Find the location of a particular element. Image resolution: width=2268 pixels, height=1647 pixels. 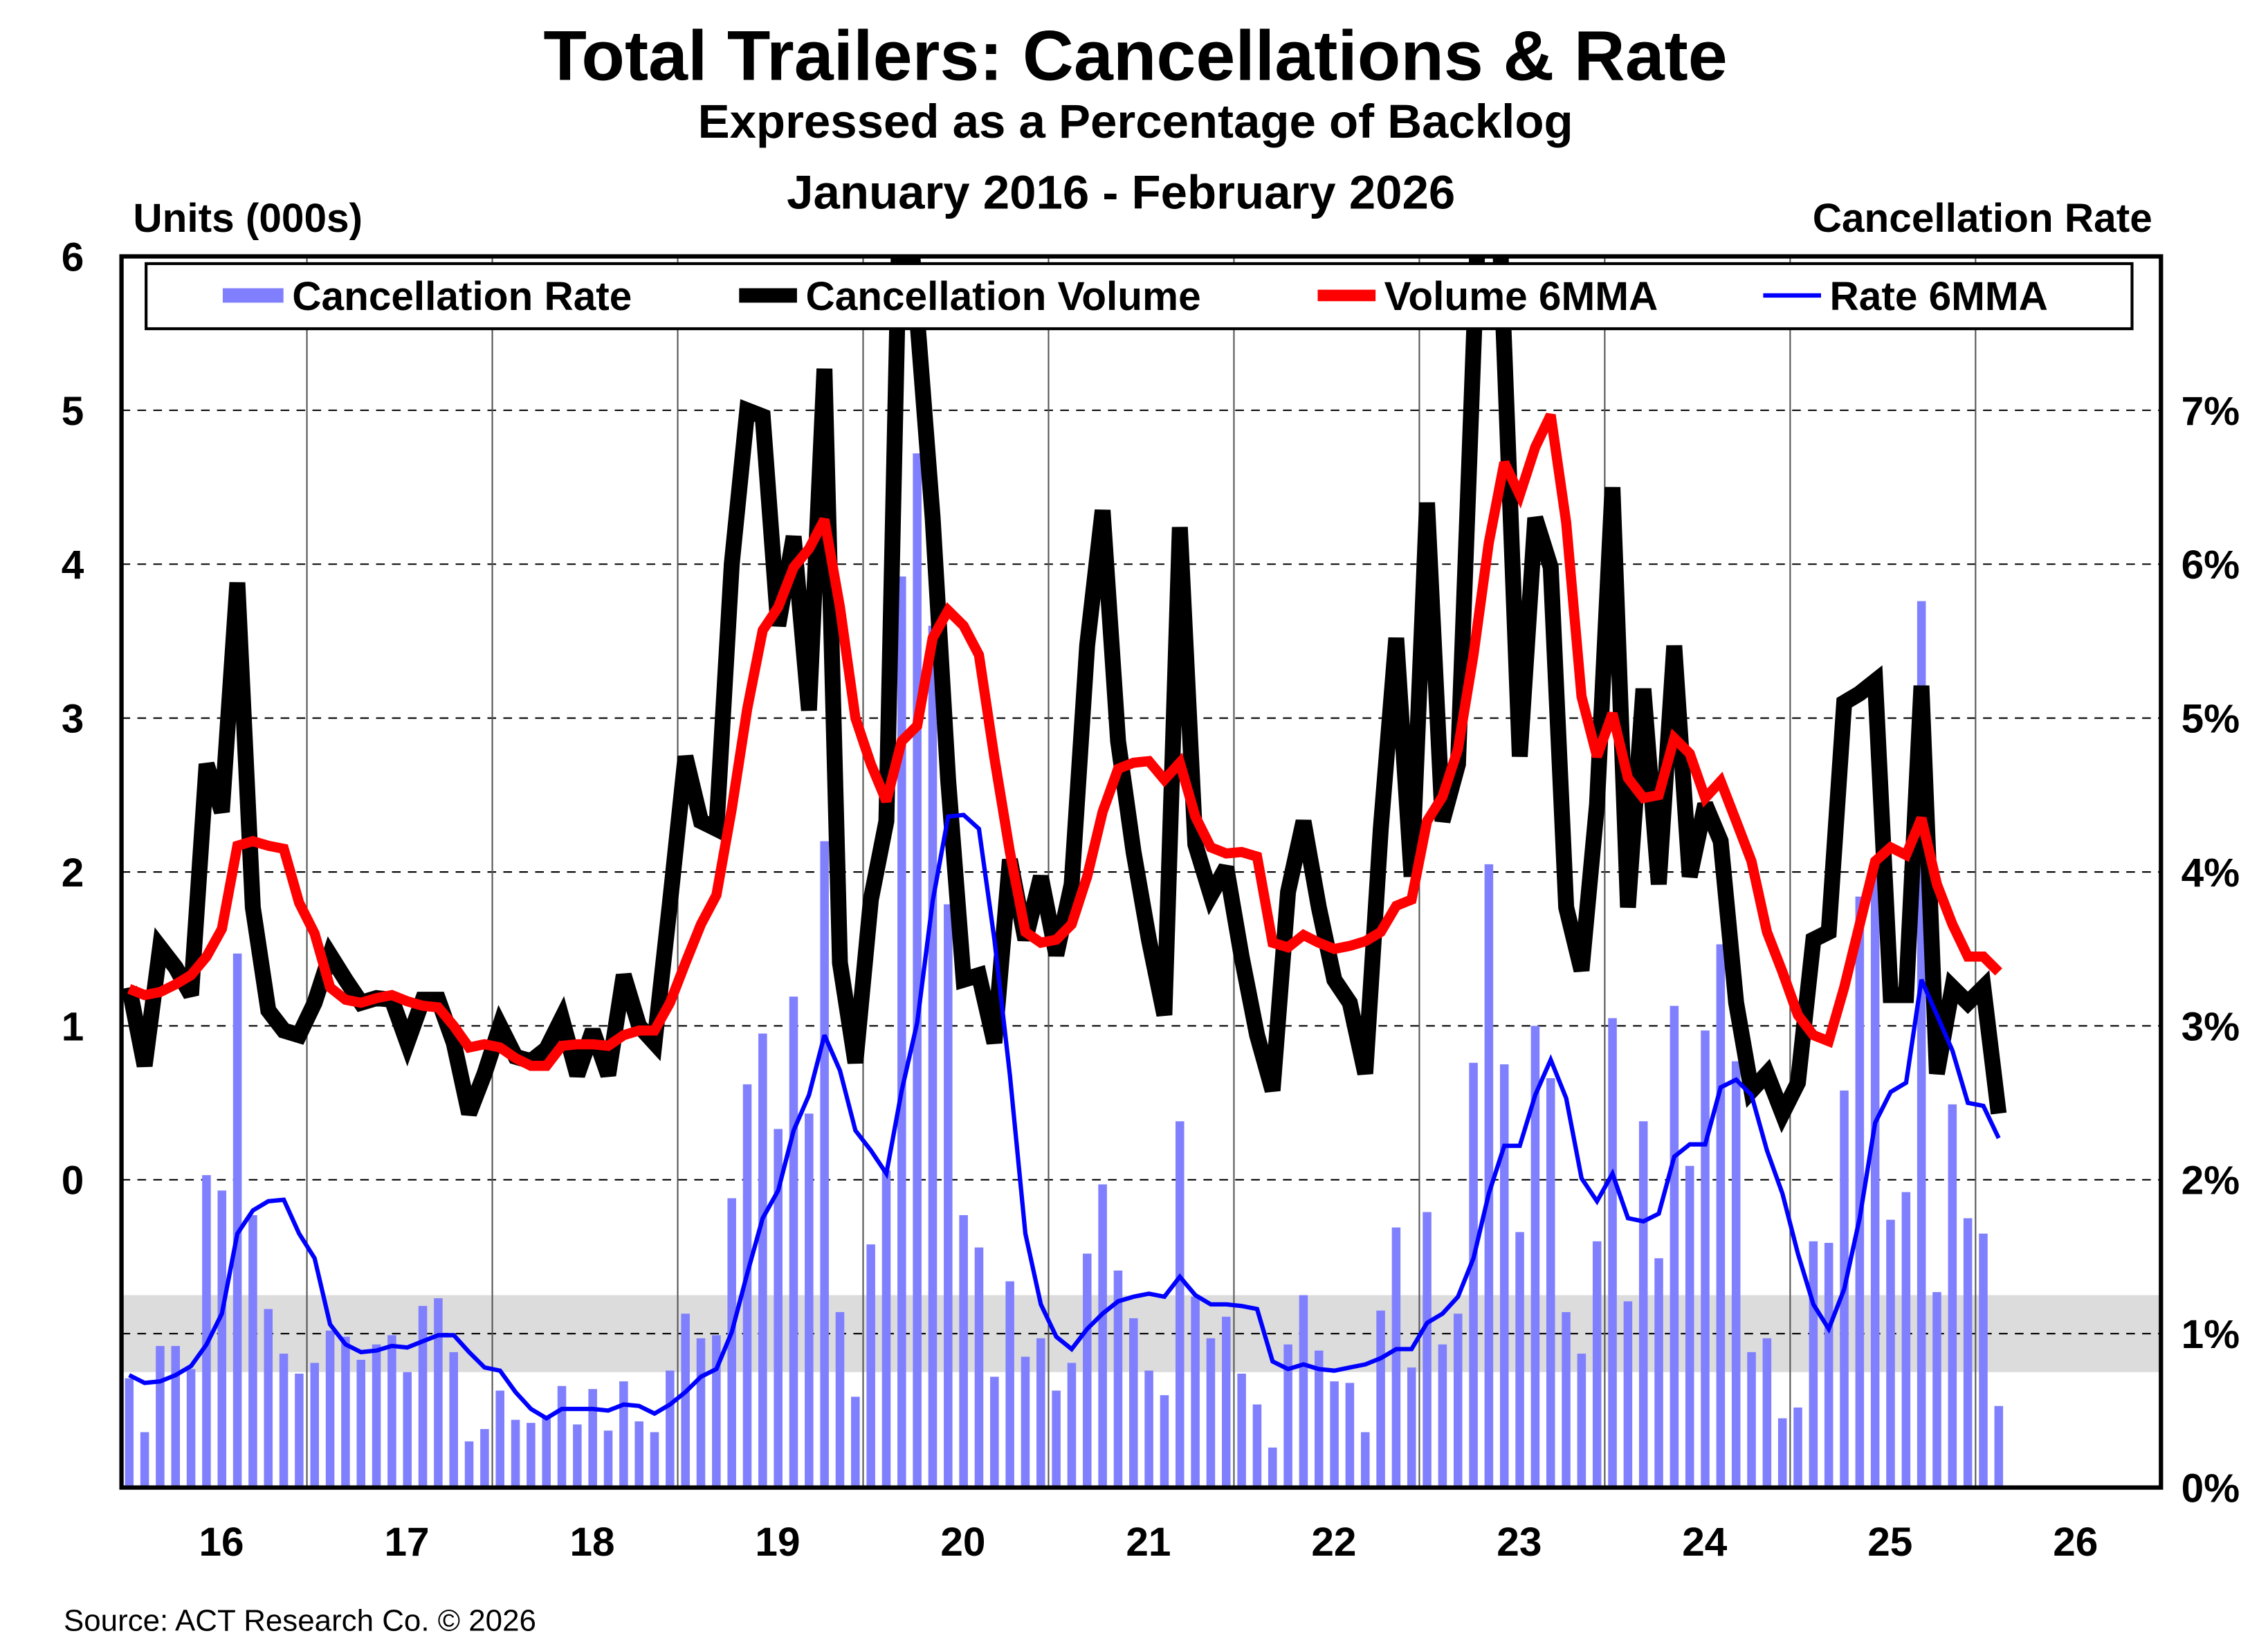

right-tick-label: 1% is located at coordinates (2211, 1334).